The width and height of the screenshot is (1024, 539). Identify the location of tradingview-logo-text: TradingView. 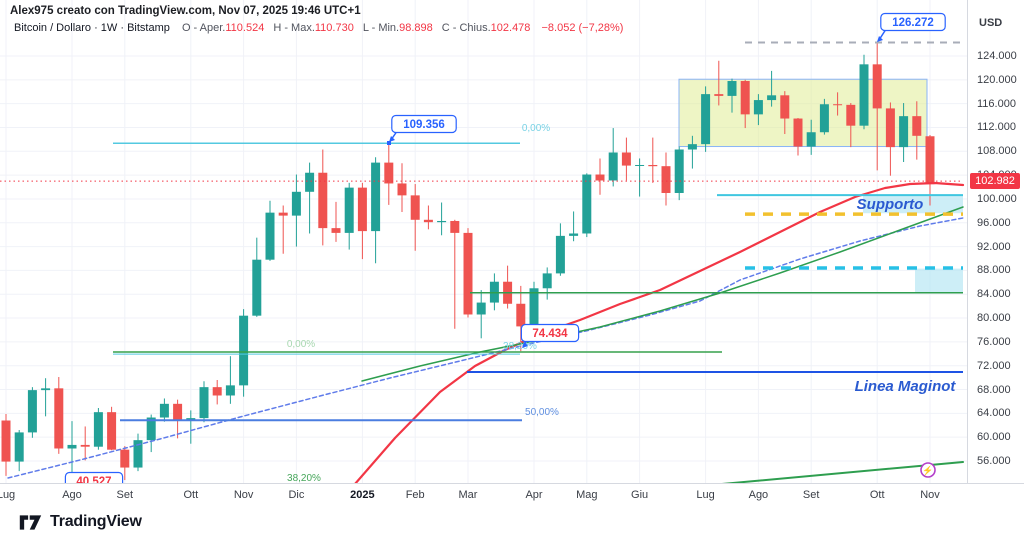
(96, 521).